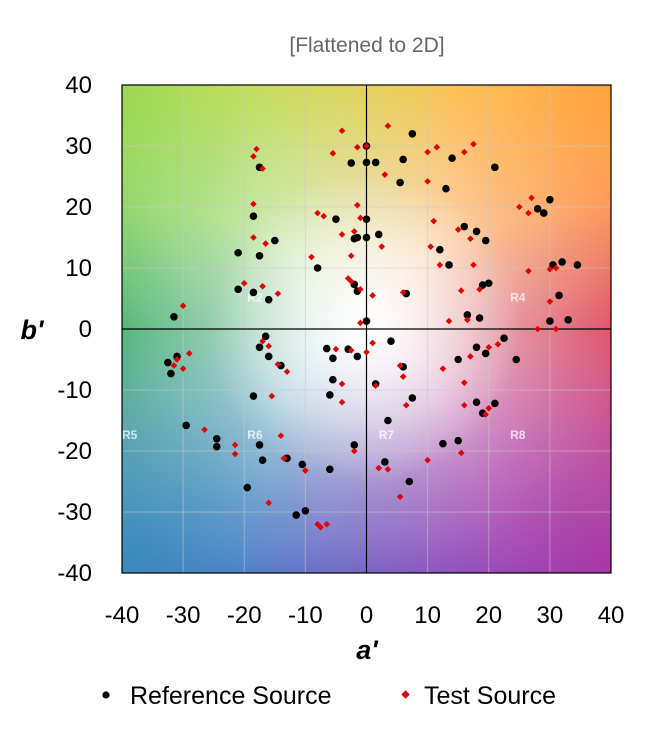 The height and width of the screenshot is (746, 662). What do you see at coordinates (74, 512) in the screenshot?
I see `y-tick-label: -30` at bounding box center [74, 512].